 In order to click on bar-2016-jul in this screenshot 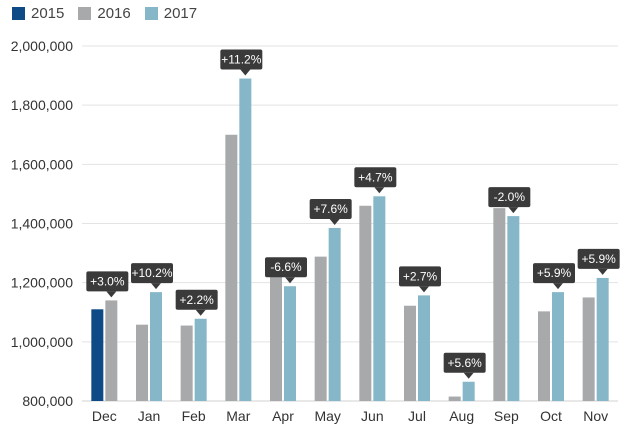, I will do `click(410, 353)`.